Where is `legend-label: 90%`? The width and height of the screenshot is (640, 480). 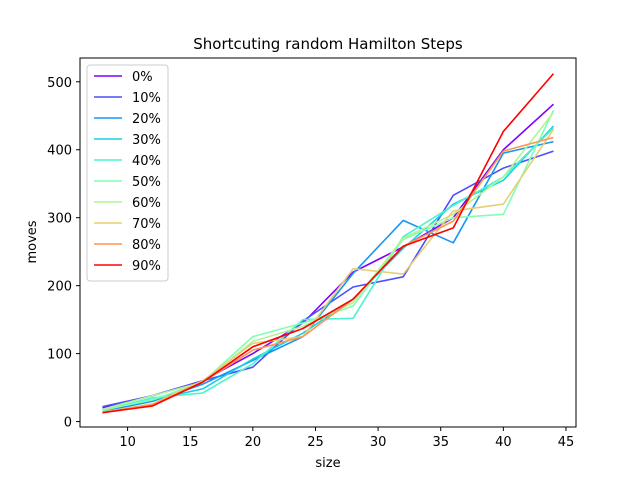 legend-label: 90% is located at coordinates (146, 266).